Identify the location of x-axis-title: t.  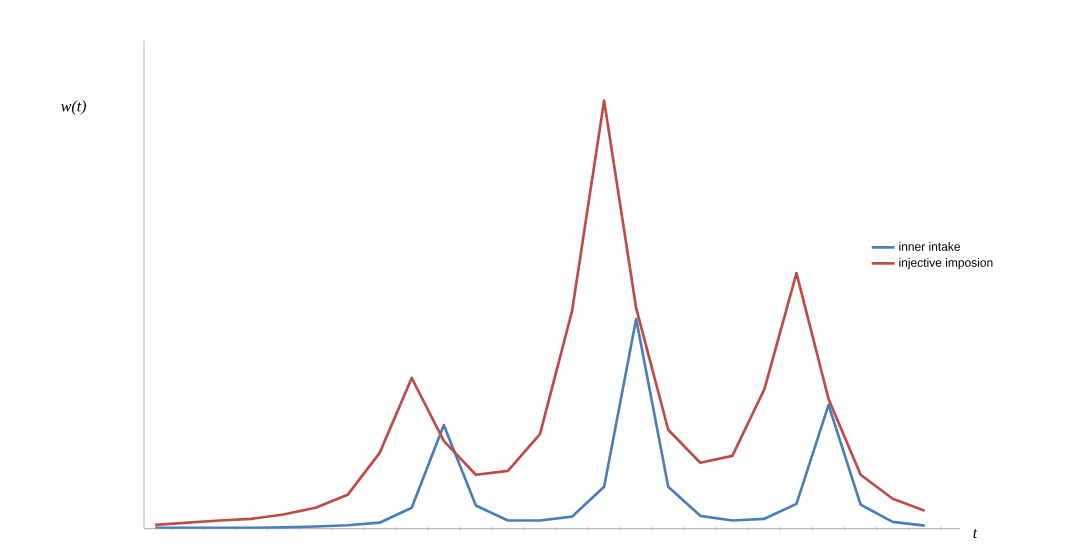
(975, 533).